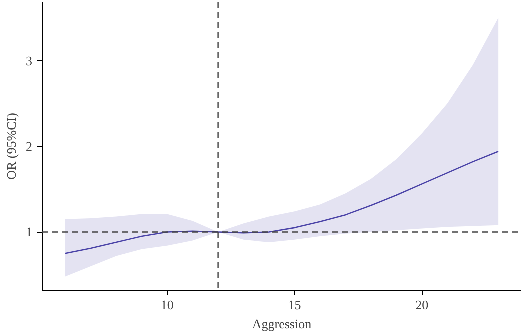 This screenshot has width=523, height=334. Describe the element at coordinates (422, 305) in the screenshot. I see `x-tick-label: 20` at that location.